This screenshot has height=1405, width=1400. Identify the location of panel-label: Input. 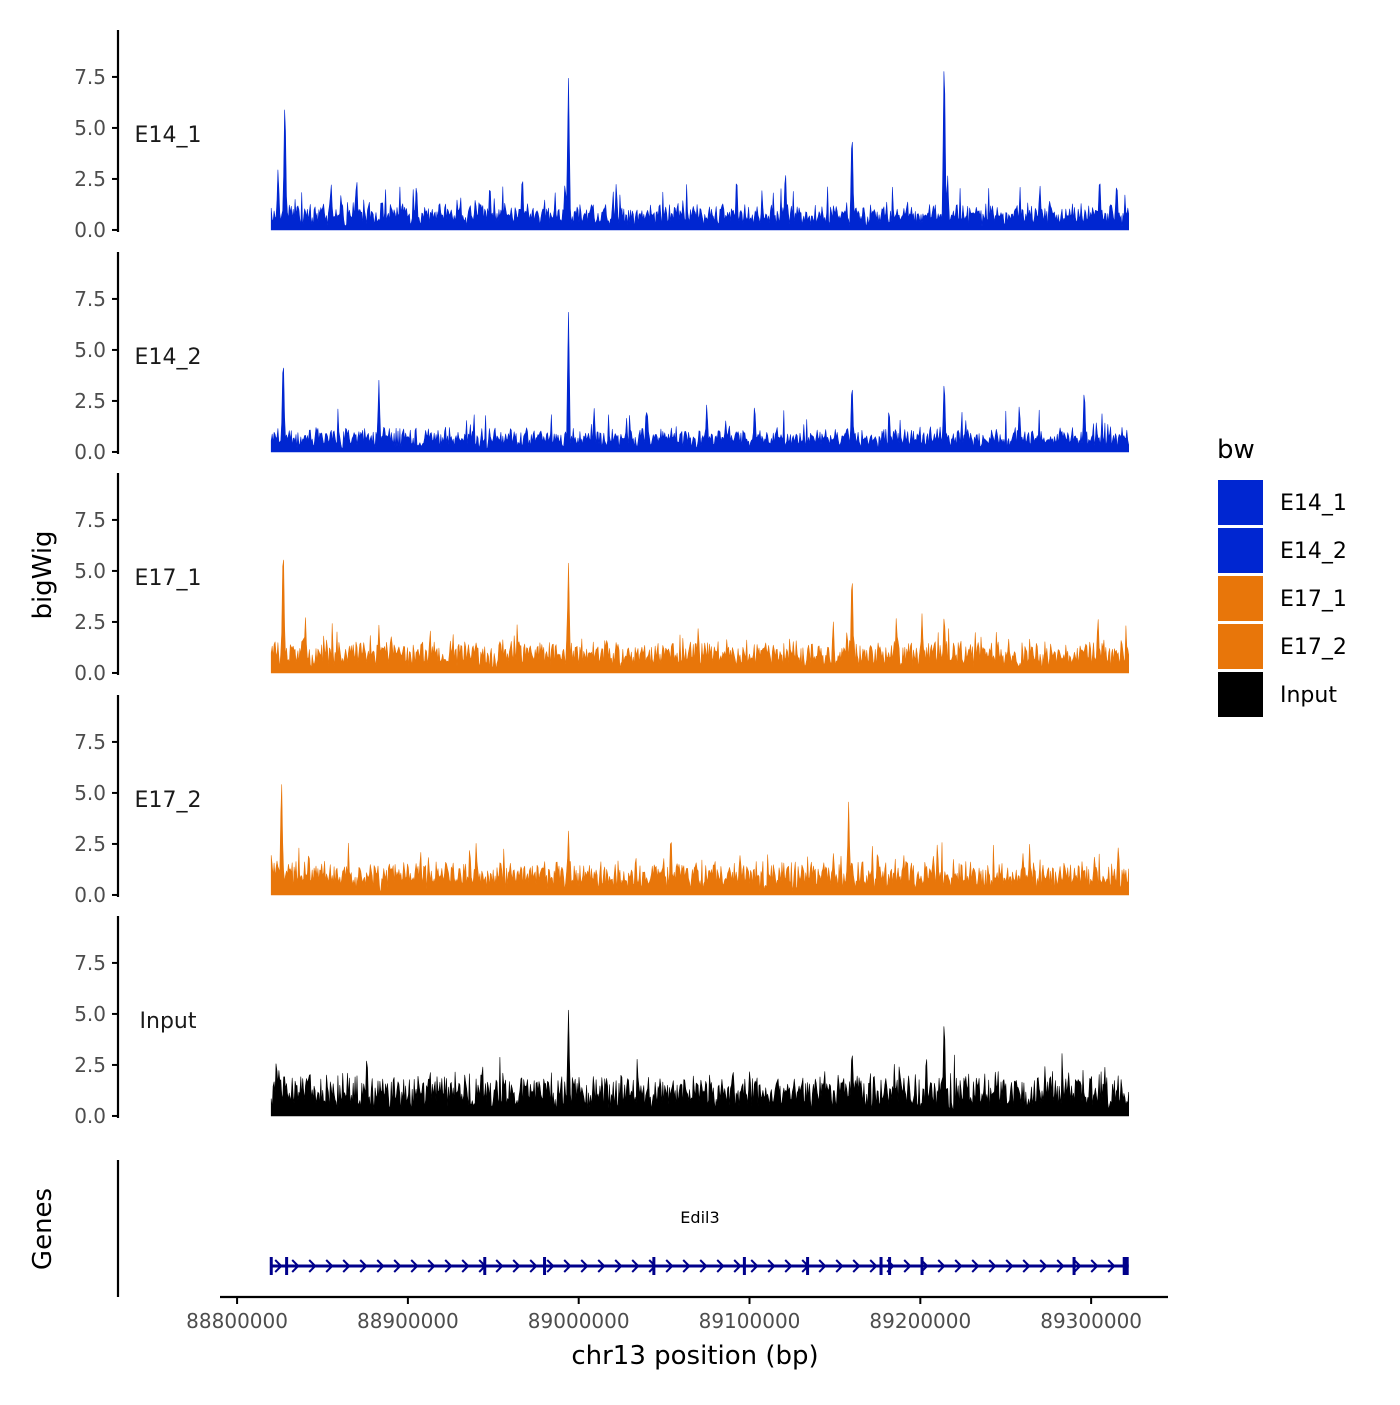
(168, 1021).